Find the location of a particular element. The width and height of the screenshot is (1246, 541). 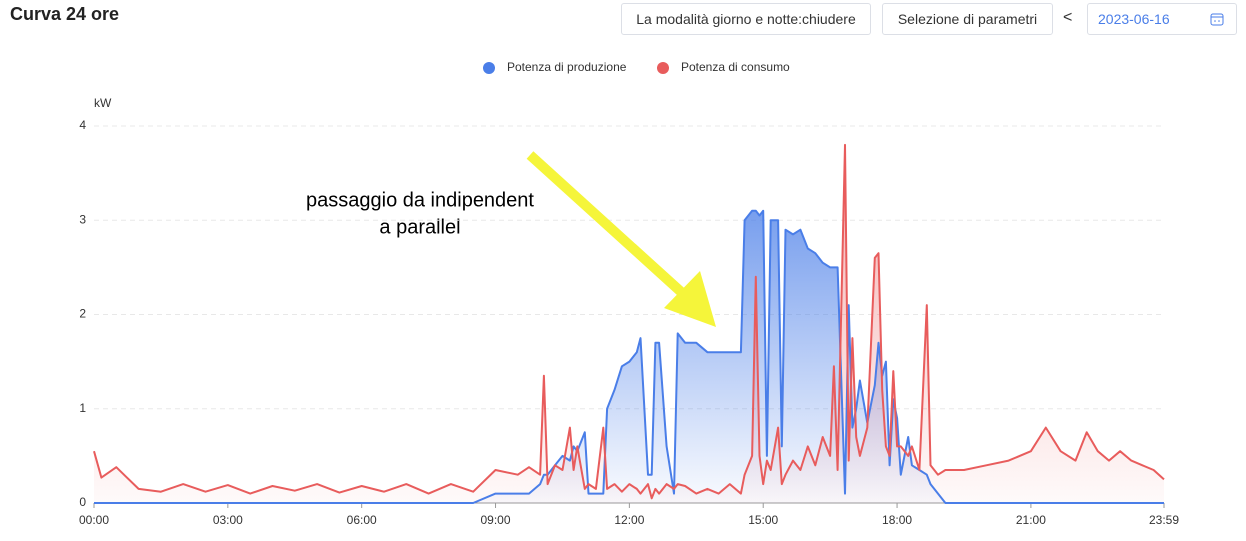

calendar-icon is located at coordinates (1217, 19).